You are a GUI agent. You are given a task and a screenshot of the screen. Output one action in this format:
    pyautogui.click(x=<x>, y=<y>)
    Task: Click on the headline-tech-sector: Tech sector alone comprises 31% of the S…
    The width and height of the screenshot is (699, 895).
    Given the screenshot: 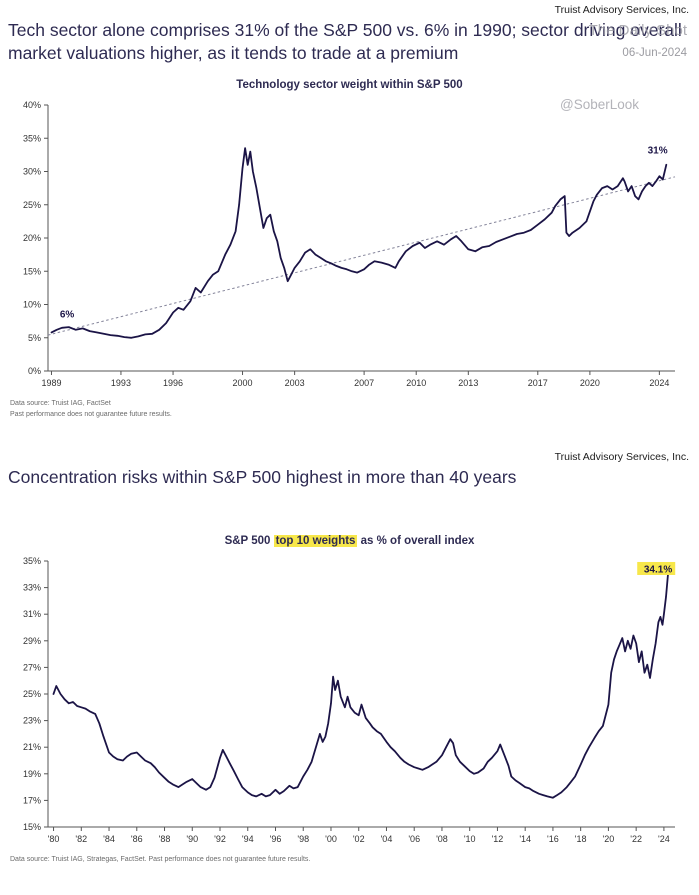 What is the action you would take?
    pyautogui.click(x=345, y=41)
    